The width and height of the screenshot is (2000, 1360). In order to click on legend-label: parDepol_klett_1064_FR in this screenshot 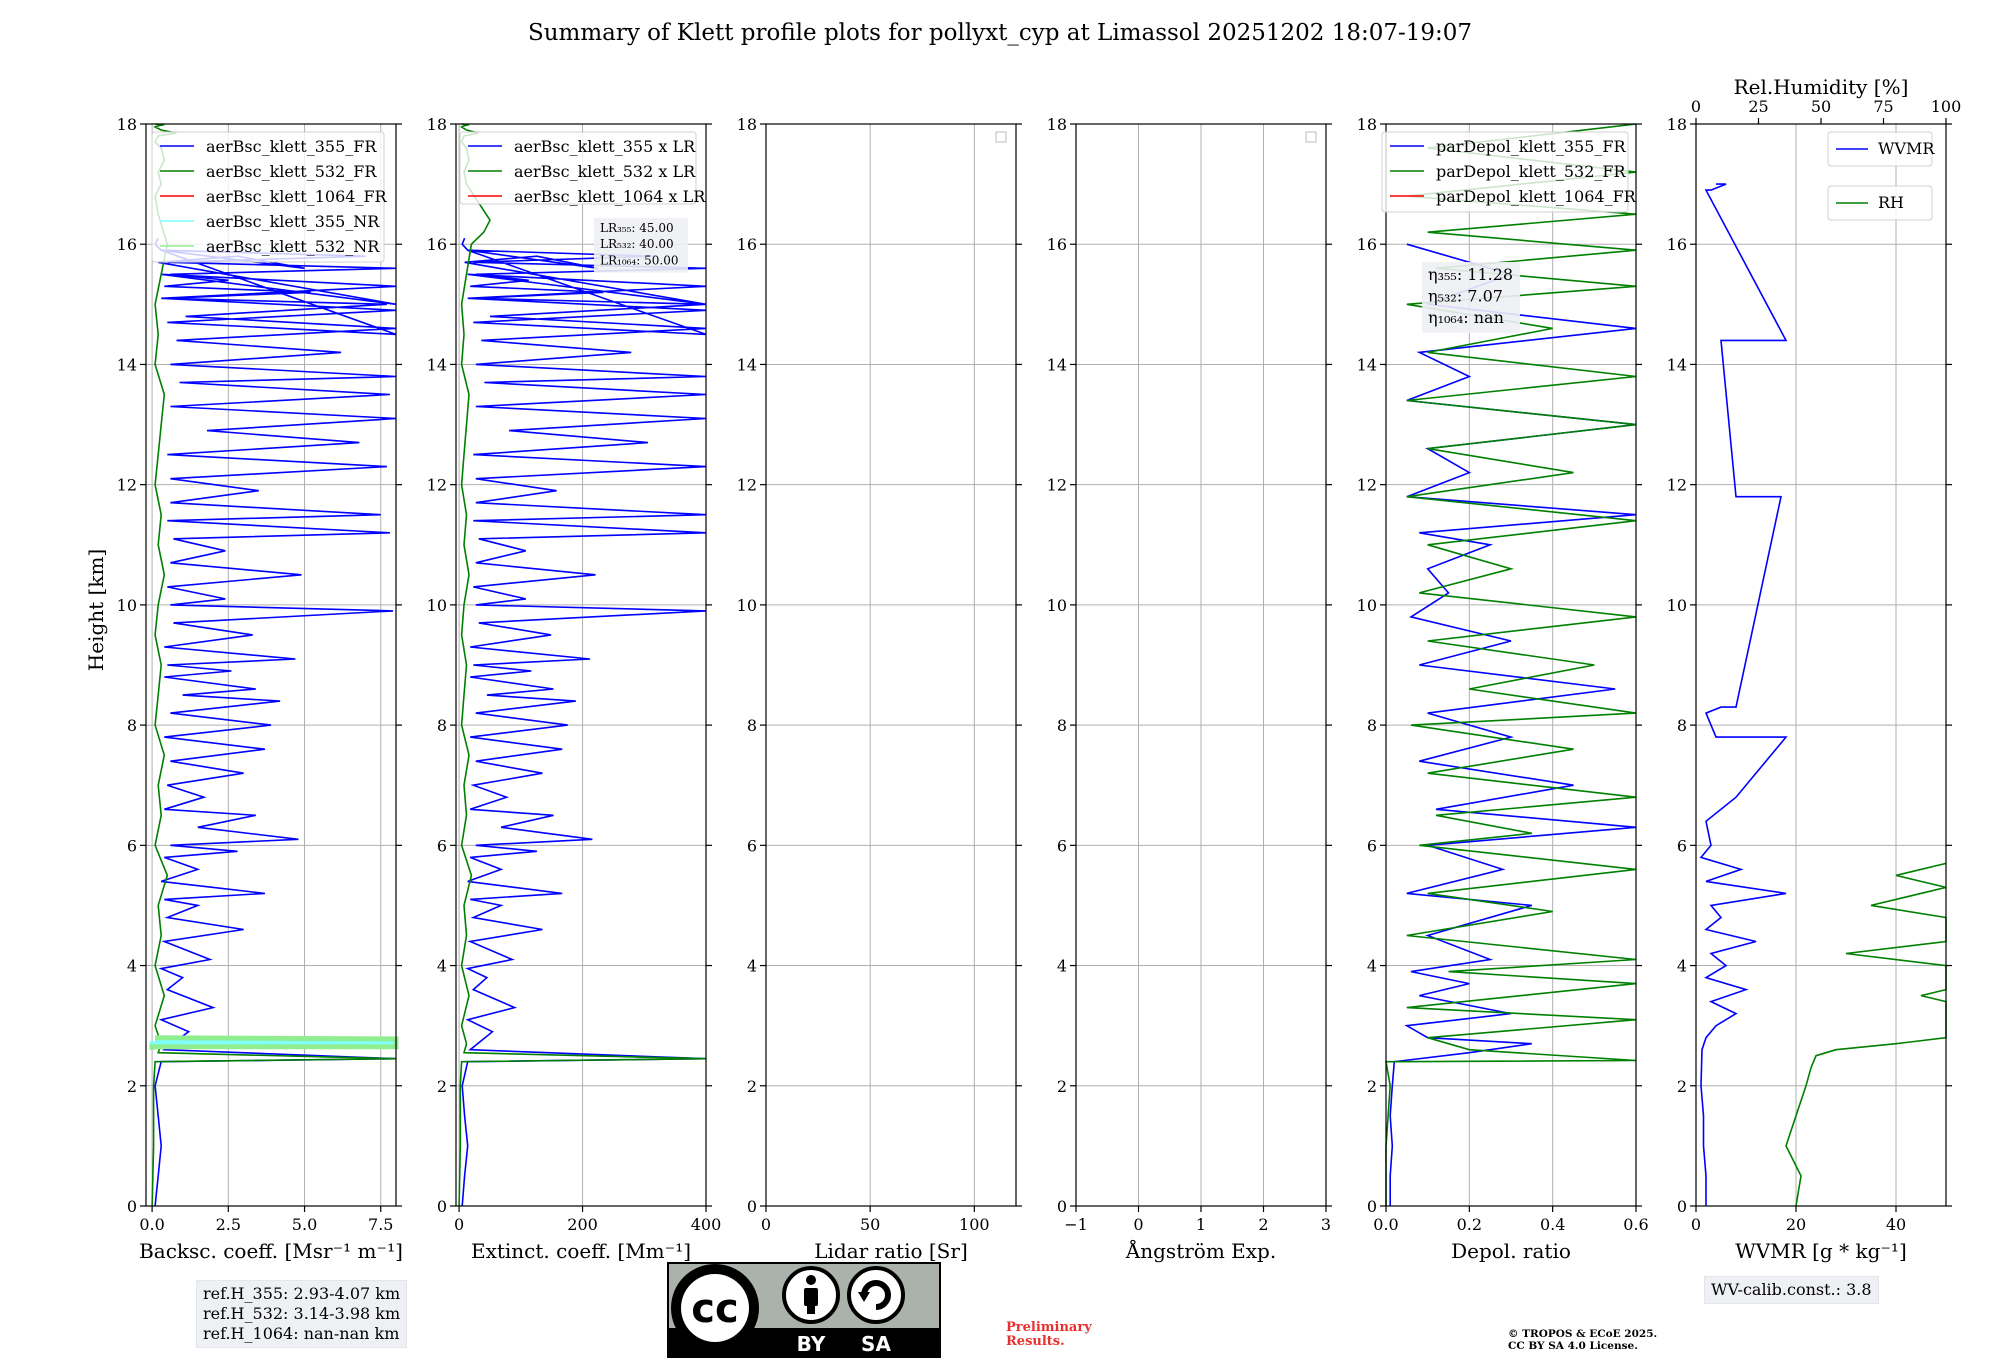, I will do `click(1536, 196)`.